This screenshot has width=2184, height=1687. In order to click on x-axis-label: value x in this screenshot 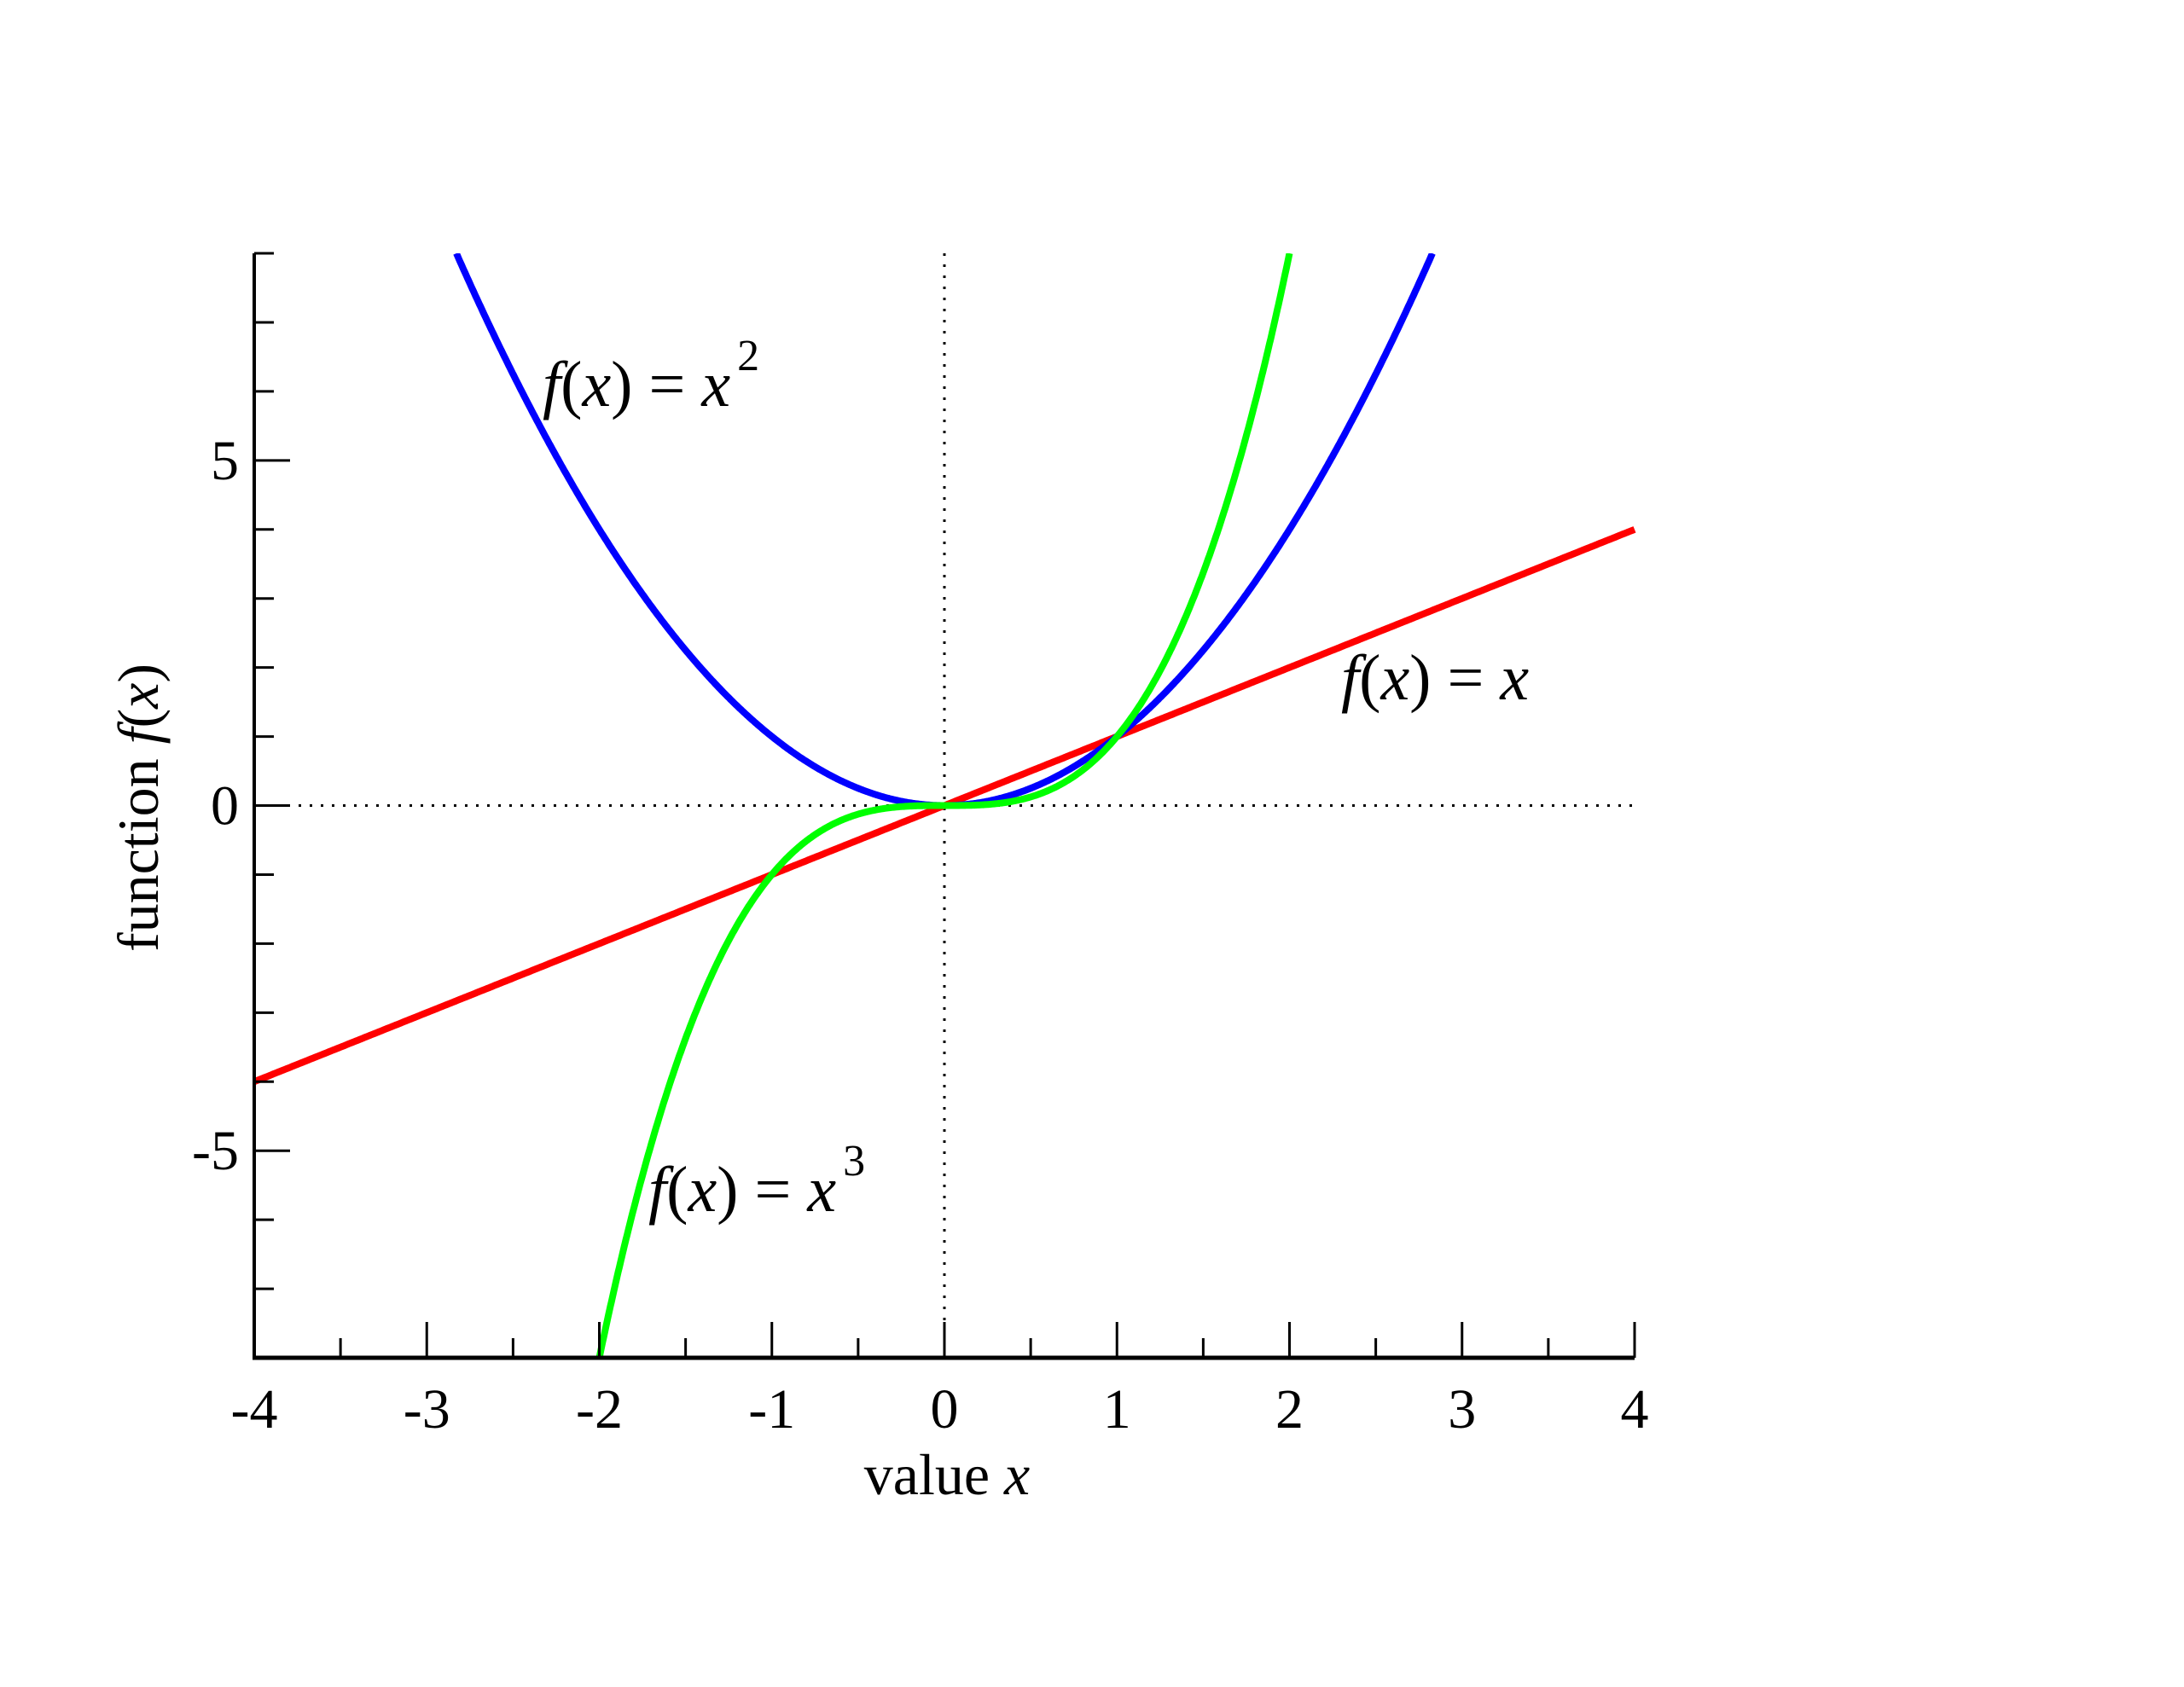, I will do `click(947, 1475)`.